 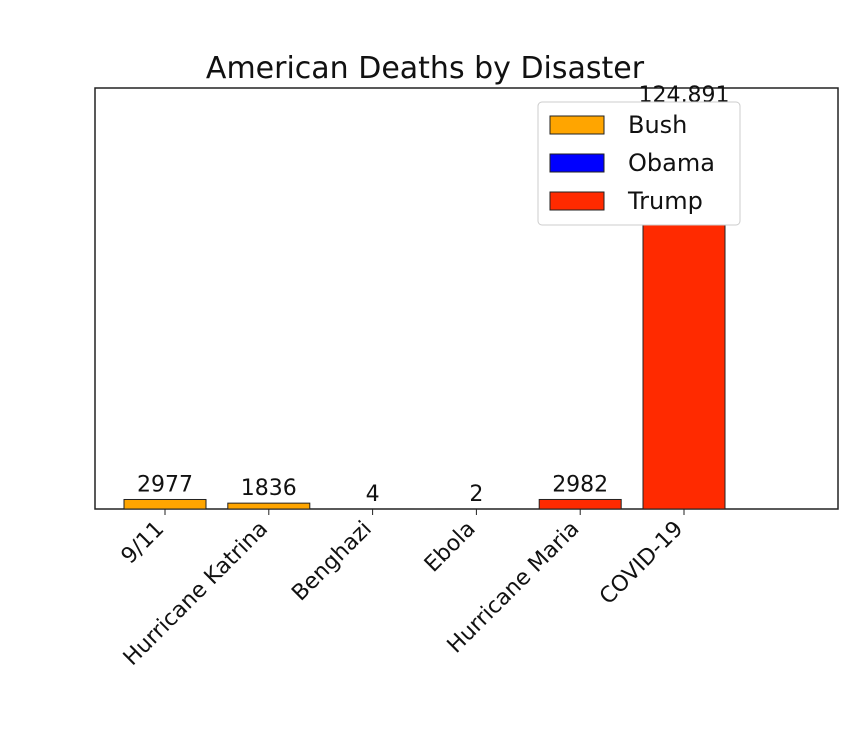 What do you see at coordinates (476, 494) in the screenshot?
I see `value-label: 2` at bounding box center [476, 494].